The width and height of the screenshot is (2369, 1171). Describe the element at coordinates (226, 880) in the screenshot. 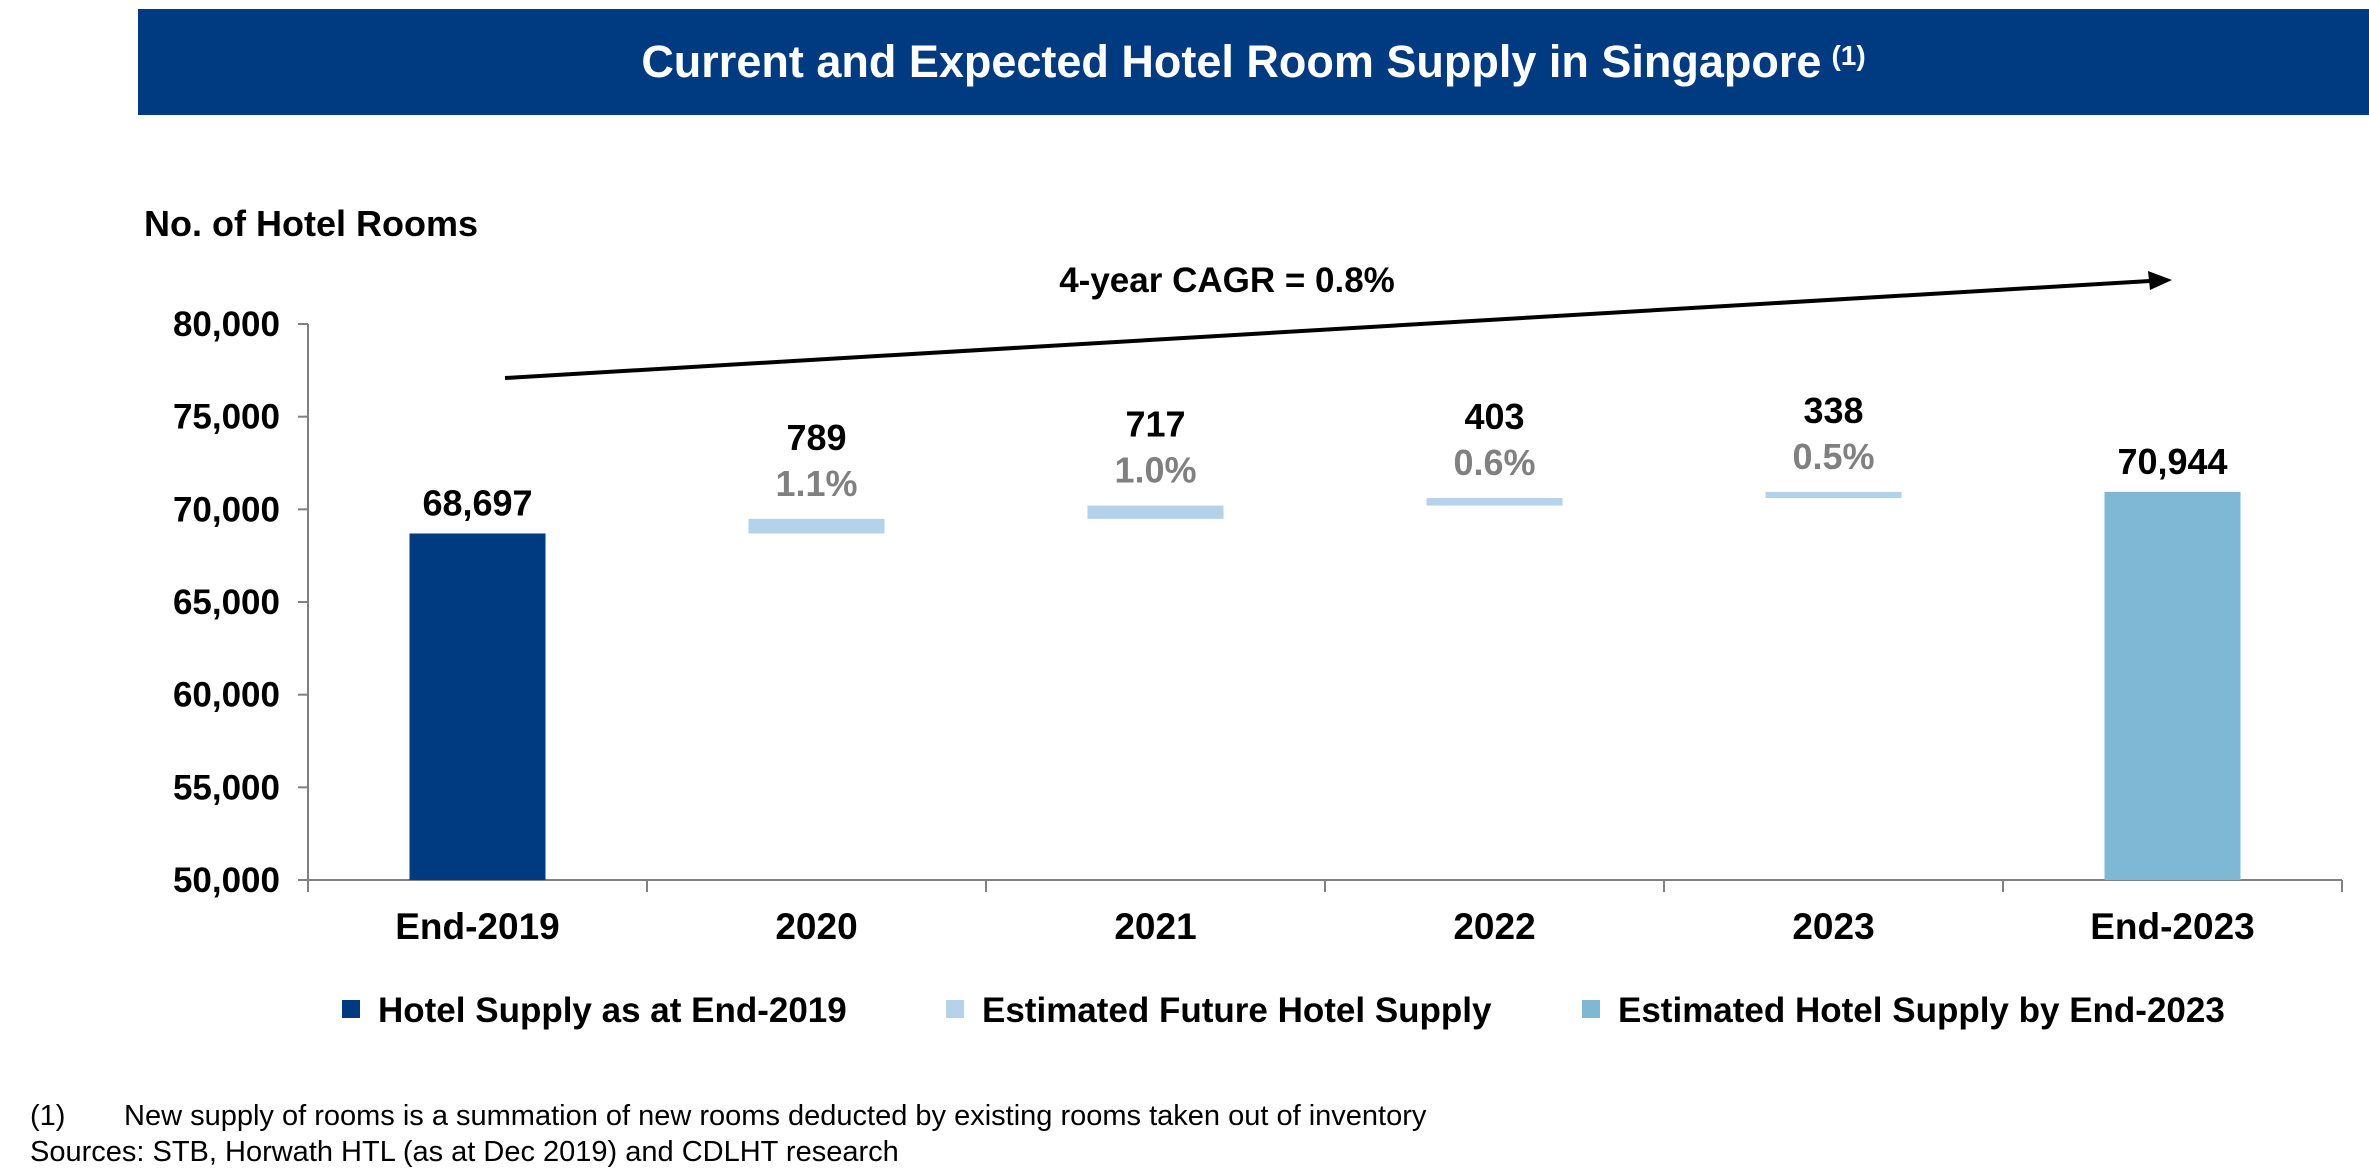

I see `y-tick-label: 50,000` at that location.